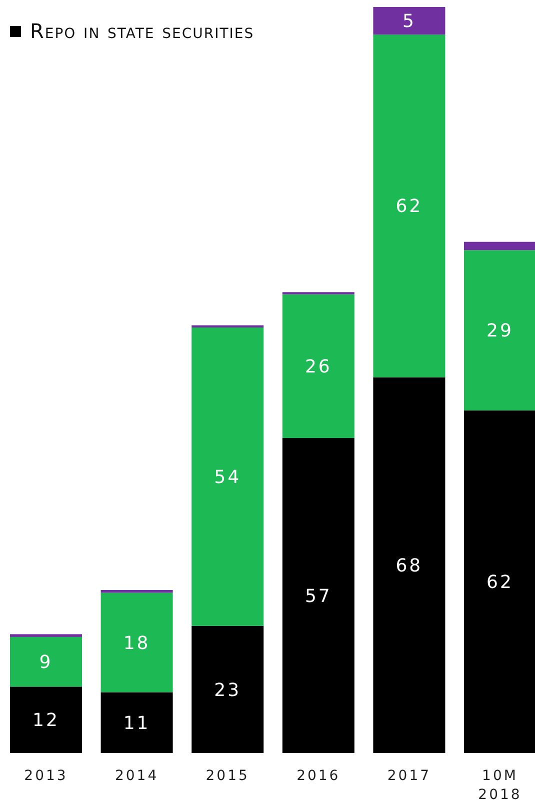 The width and height of the screenshot is (535, 808). I want to click on x-tick-label: 2013, so click(46, 776).